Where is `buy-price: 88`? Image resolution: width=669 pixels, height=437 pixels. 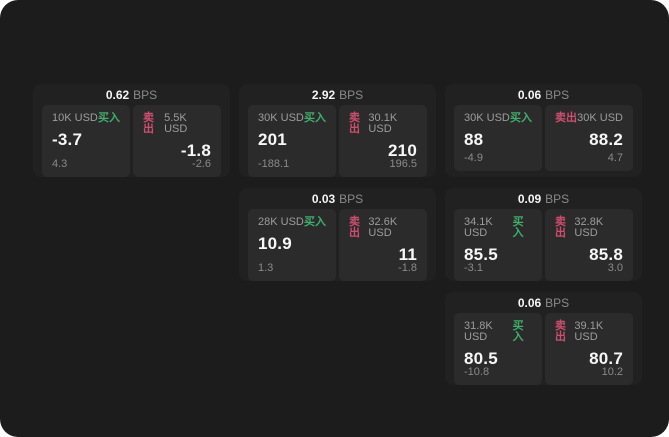 buy-price: 88 is located at coordinates (474, 139).